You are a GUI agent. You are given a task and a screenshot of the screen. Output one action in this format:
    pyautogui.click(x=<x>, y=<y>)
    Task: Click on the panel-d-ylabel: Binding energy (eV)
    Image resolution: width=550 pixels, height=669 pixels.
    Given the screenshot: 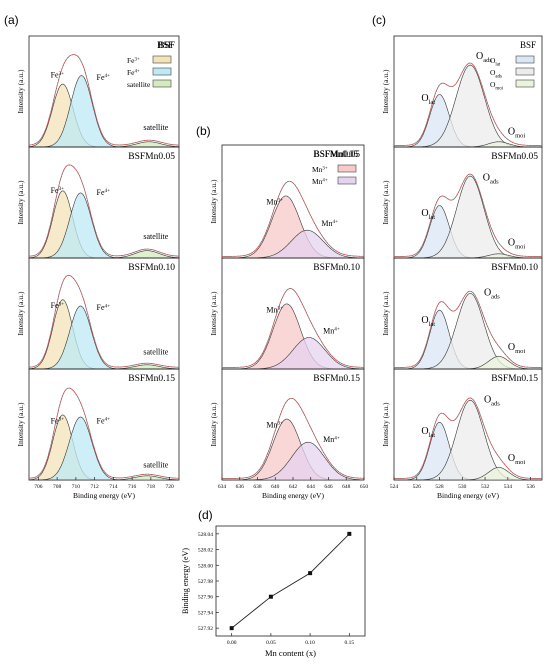 What is the action you would take?
    pyautogui.click(x=185, y=581)
    